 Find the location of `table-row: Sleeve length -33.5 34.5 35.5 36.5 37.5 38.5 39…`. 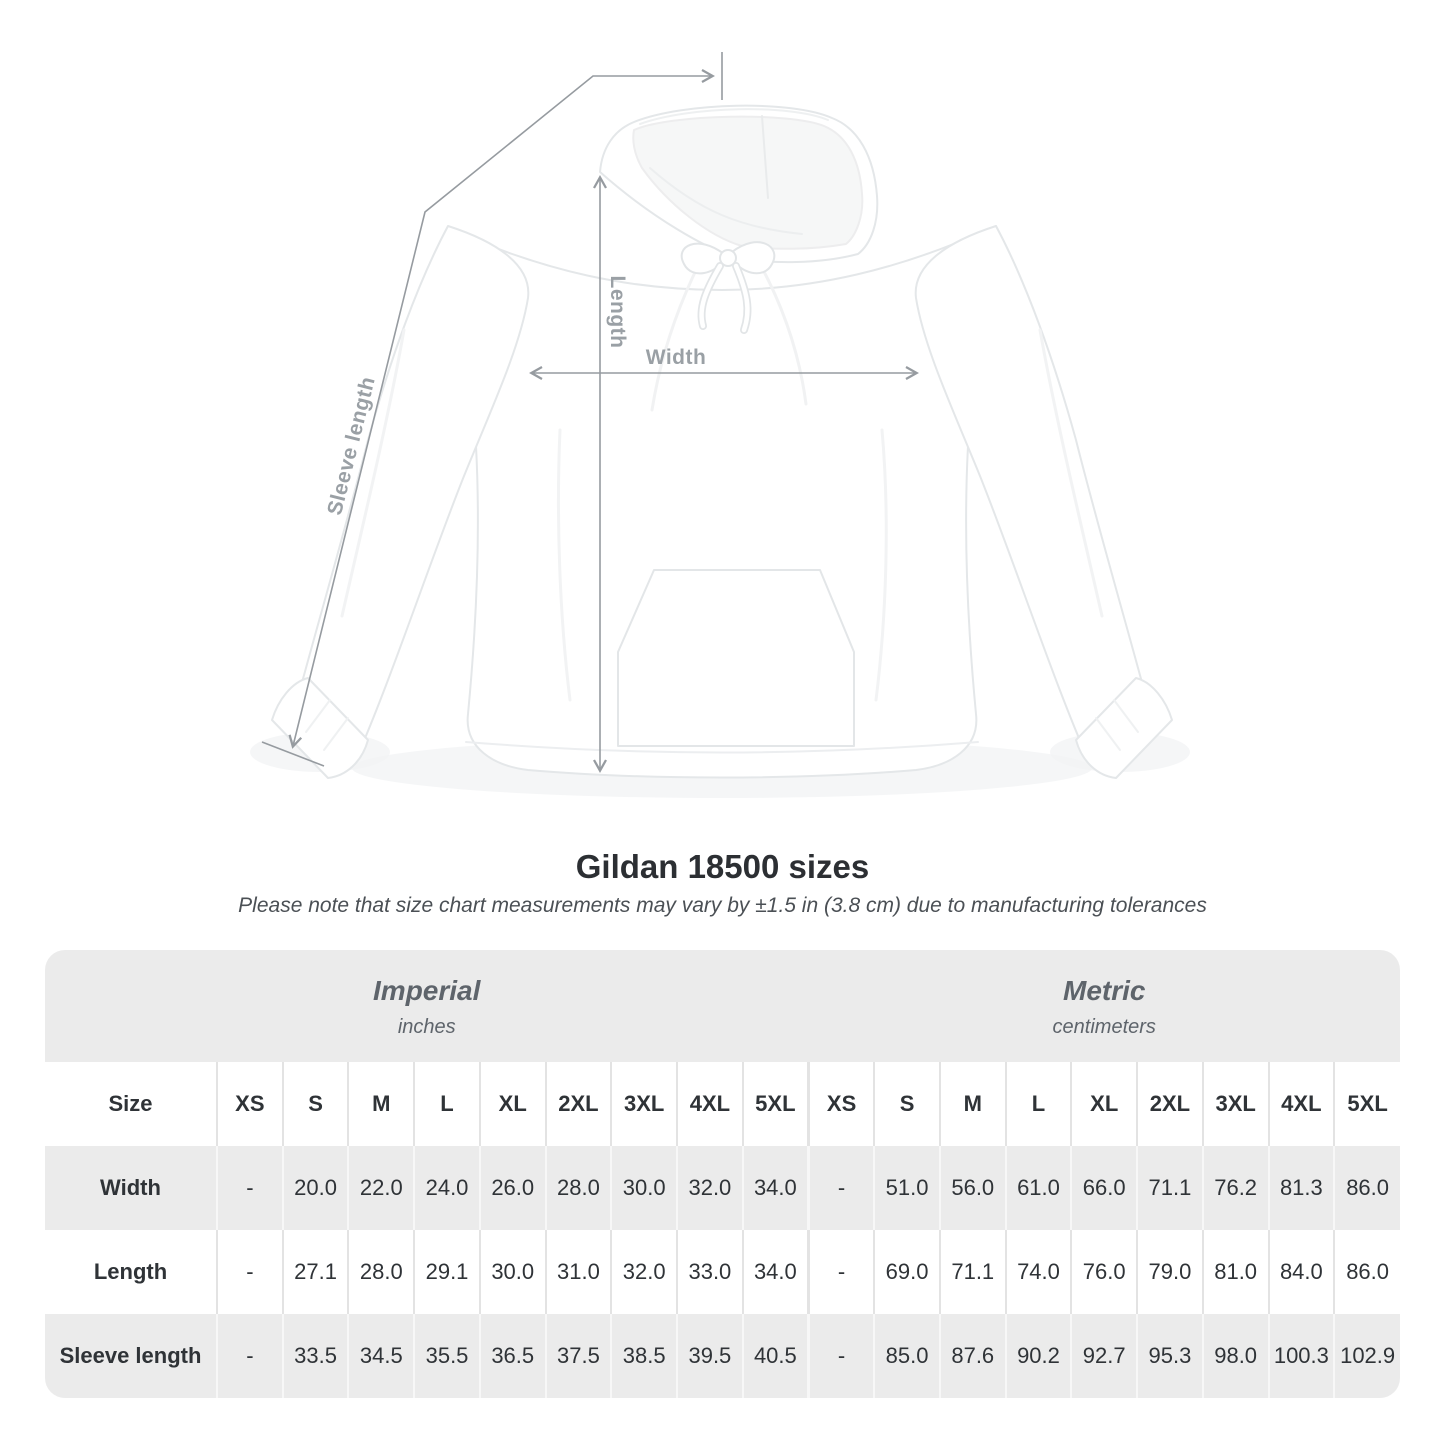

table-row: Sleeve length -33.5 34.5 35.5 36.5 37.5 38.5 39… is located at coordinates (722, 1356).